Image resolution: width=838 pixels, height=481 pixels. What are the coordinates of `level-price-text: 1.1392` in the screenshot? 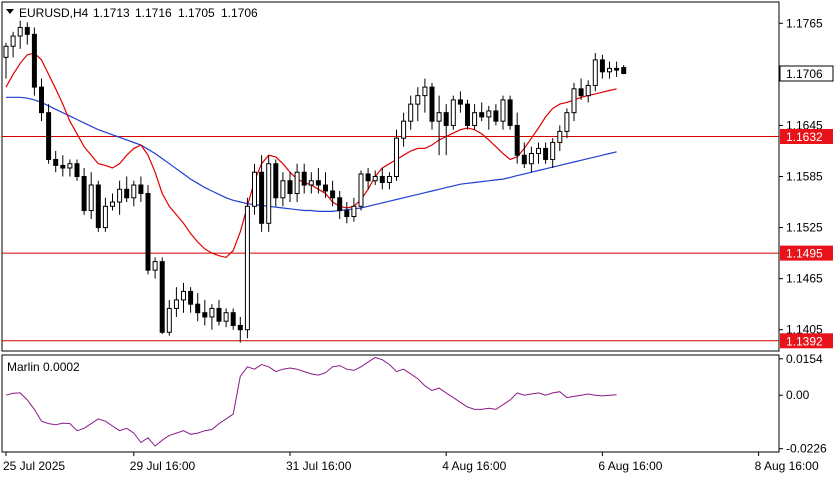 It's located at (804, 341).